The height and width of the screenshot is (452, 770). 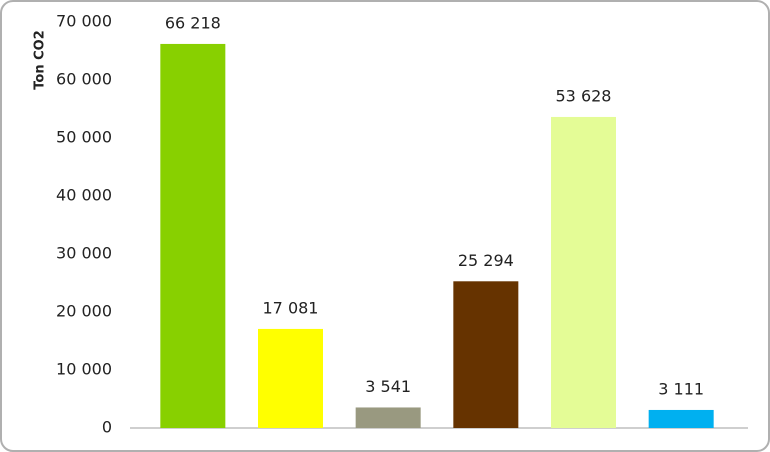 I want to click on y-tick-label: 0, so click(x=107, y=427).